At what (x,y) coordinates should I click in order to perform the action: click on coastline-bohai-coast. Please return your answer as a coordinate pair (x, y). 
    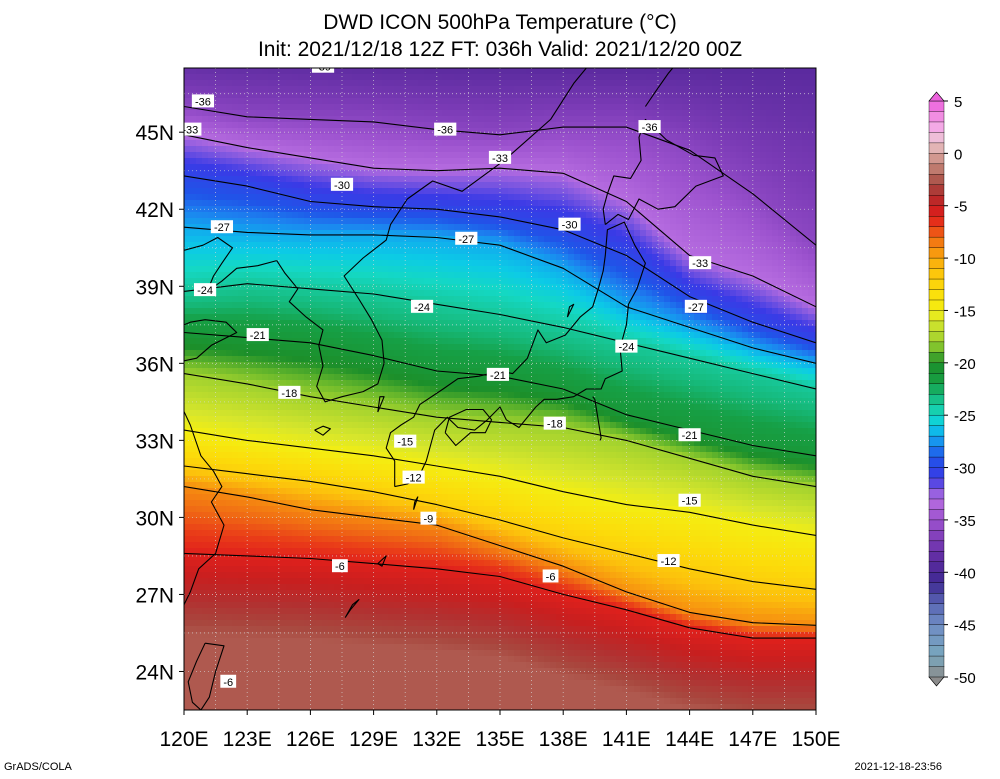
    Looking at the image, I should click on (209, 264).